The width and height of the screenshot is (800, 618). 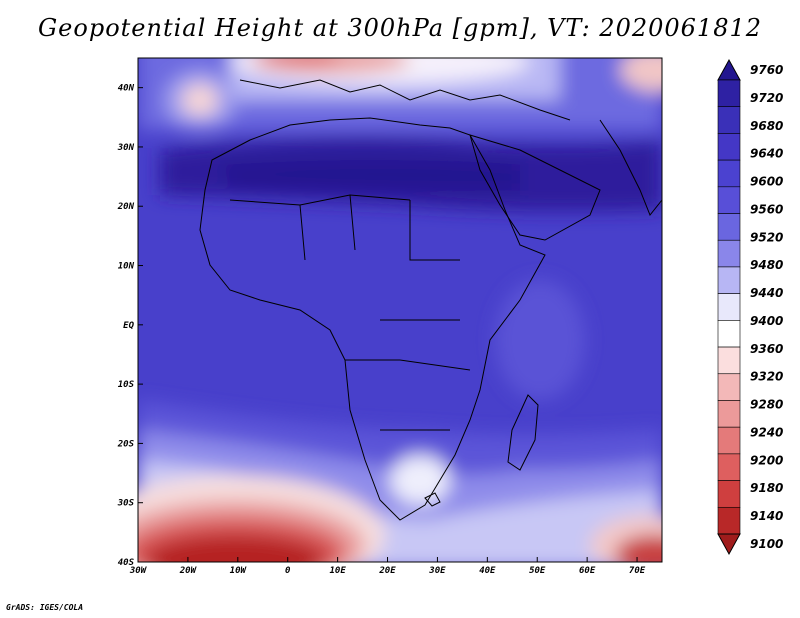 What do you see at coordinates (766, 237) in the screenshot?
I see `colorbar-label: 9520` at bounding box center [766, 237].